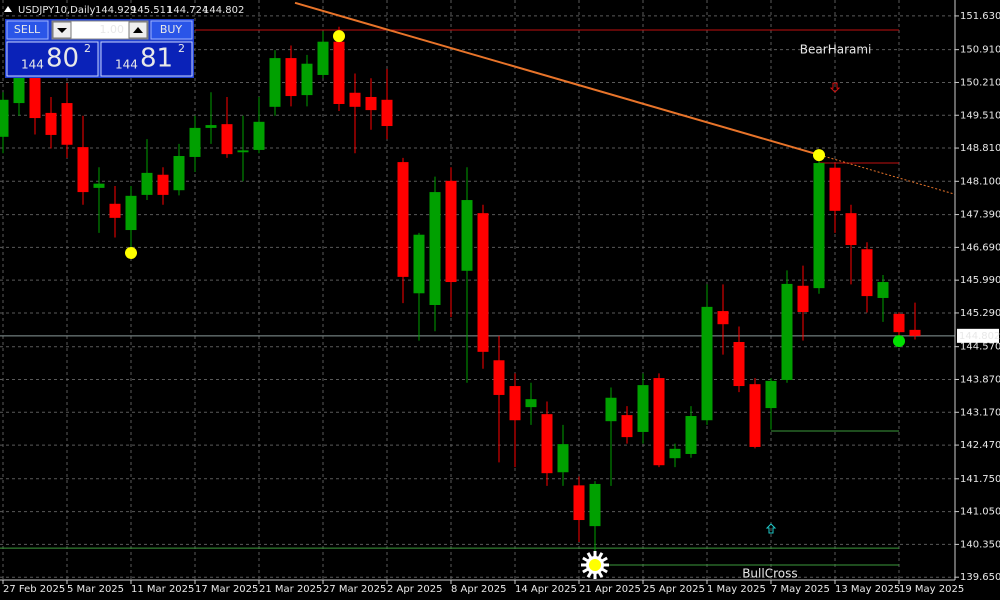  Describe the element at coordinates (223, 10) in the screenshot. I see `header-close: 144.802` at that location.